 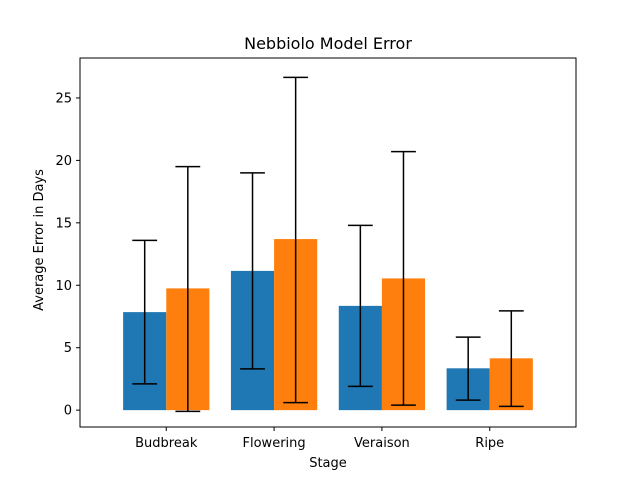 What do you see at coordinates (39, 240) in the screenshot?
I see `y-axis-title: Average Error in Days` at bounding box center [39, 240].